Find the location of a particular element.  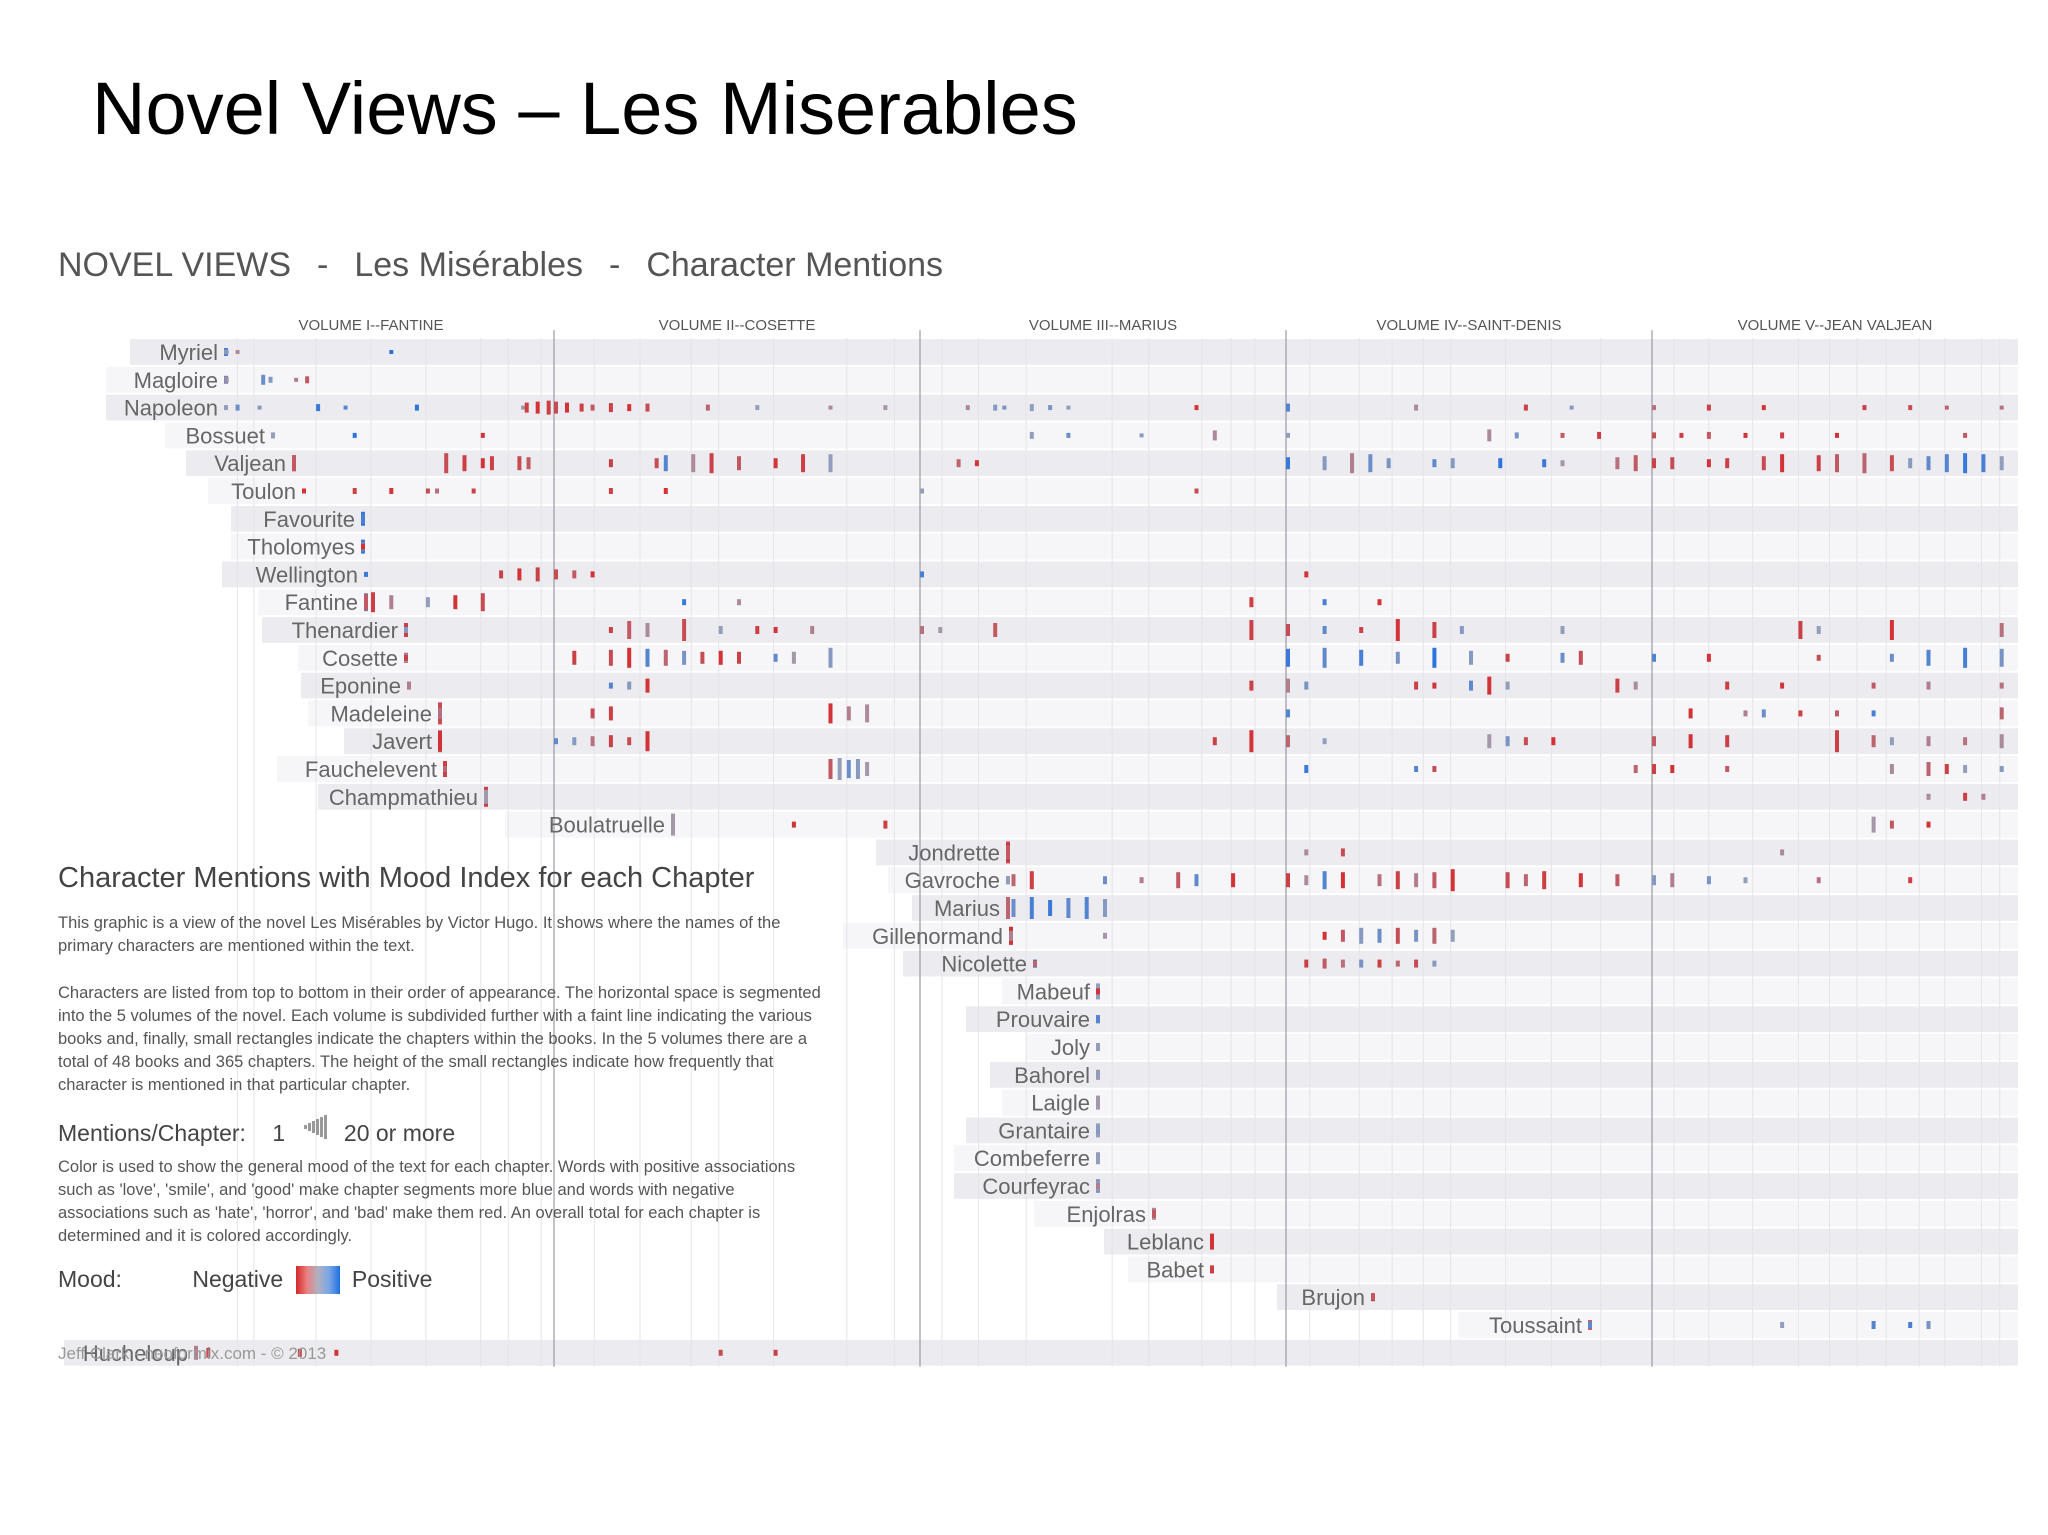

character-label: Marius is located at coordinates (967, 908).